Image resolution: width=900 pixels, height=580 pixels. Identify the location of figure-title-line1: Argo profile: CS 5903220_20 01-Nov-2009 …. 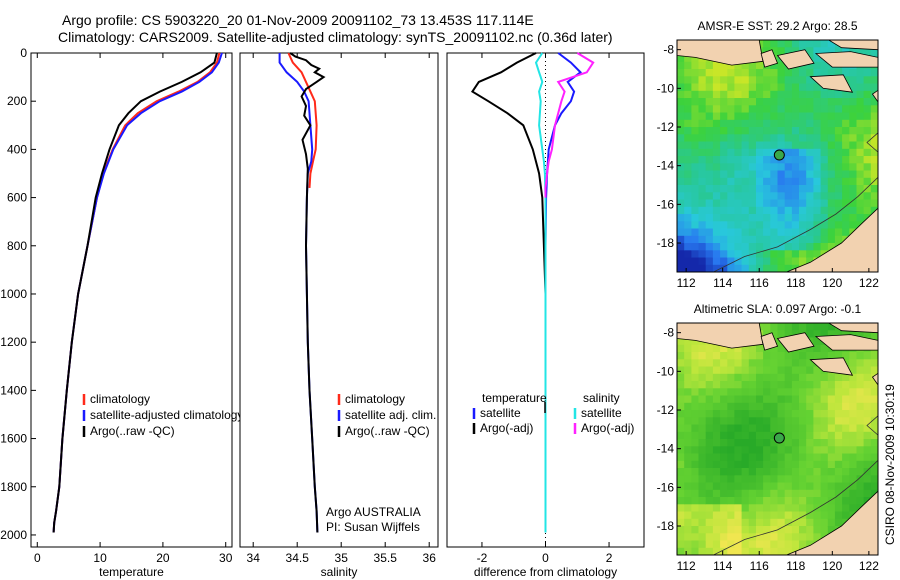
(298, 20).